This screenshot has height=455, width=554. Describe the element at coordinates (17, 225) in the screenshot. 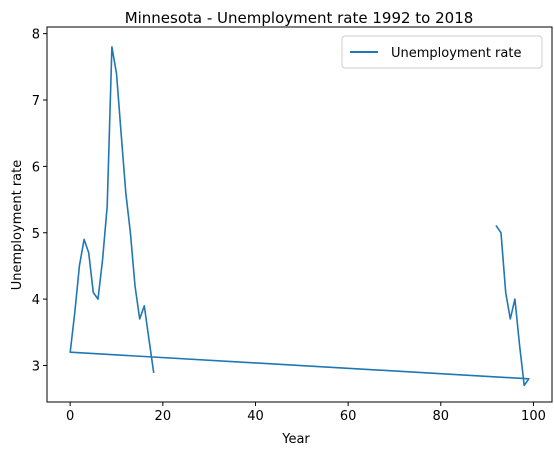

I see `y-axis-title: Unemployment rate` at that location.